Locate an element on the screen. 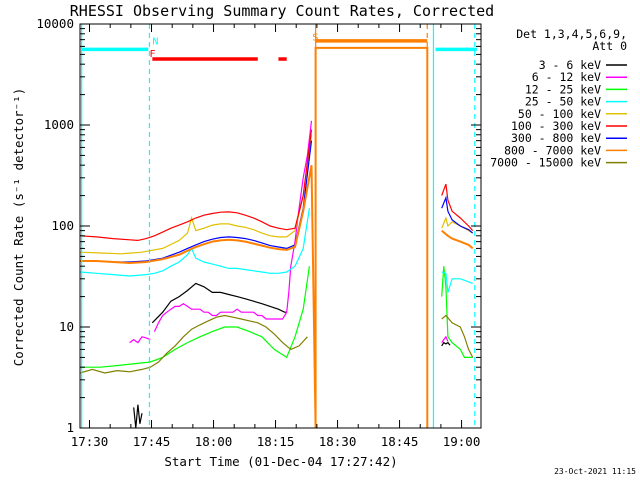 Image resolution: width=640 pixels, height=480 pixels. legend-label-2: 6 - 12 keV is located at coordinates (566, 77).